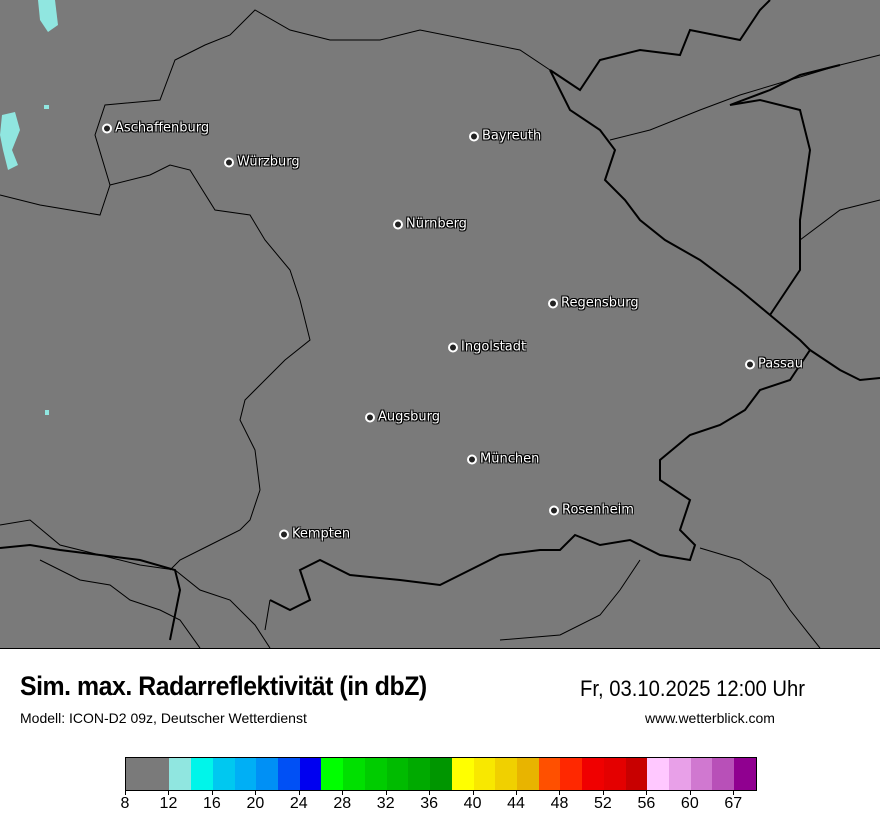 The width and height of the screenshot is (880, 830). I want to click on legend-tick-label: 60, so click(689, 803).